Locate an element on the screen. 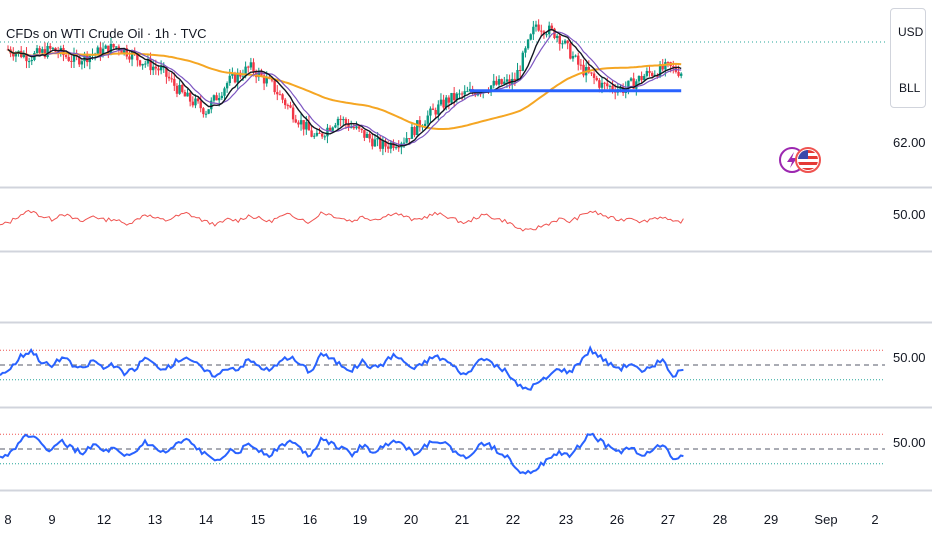 The height and width of the screenshot is (550, 932). axis-unit-box: USD BLL is located at coordinates (908, 58).